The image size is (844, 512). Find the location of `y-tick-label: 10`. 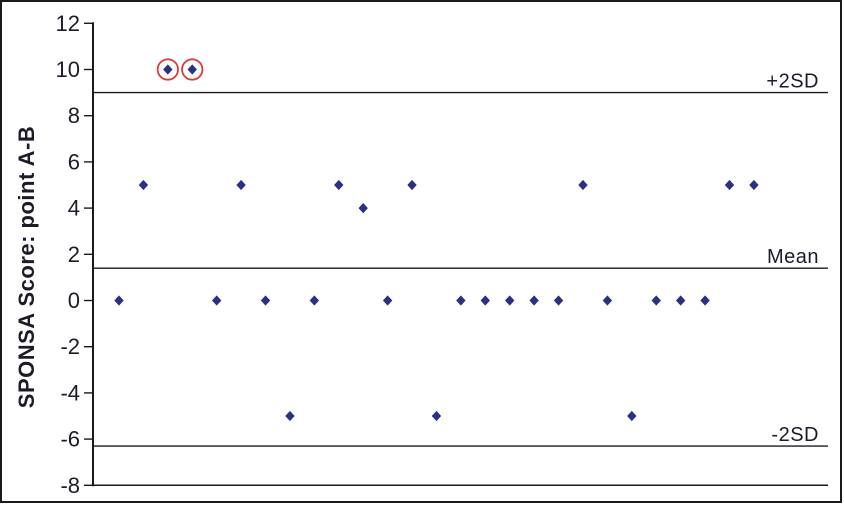

y-tick-label: 10 is located at coordinates (68, 69).